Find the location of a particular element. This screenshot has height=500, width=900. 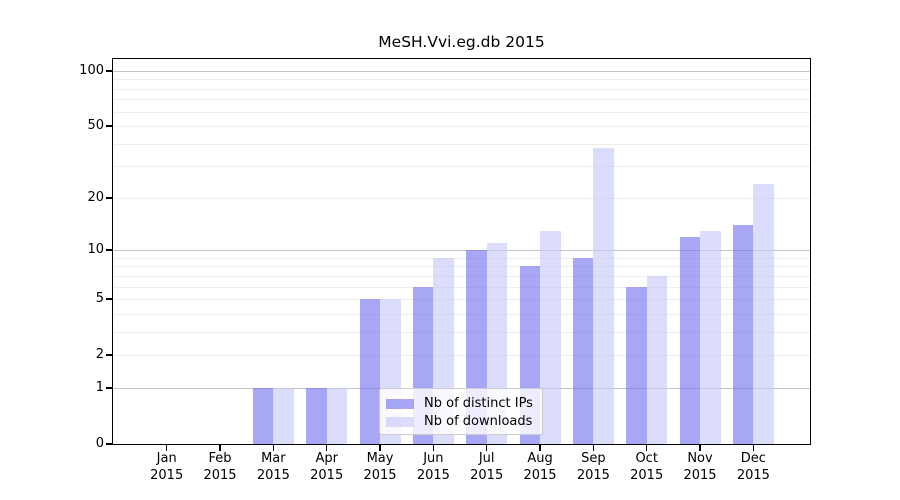

bar-distinct-ips-may is located at coordinates (370, 371).